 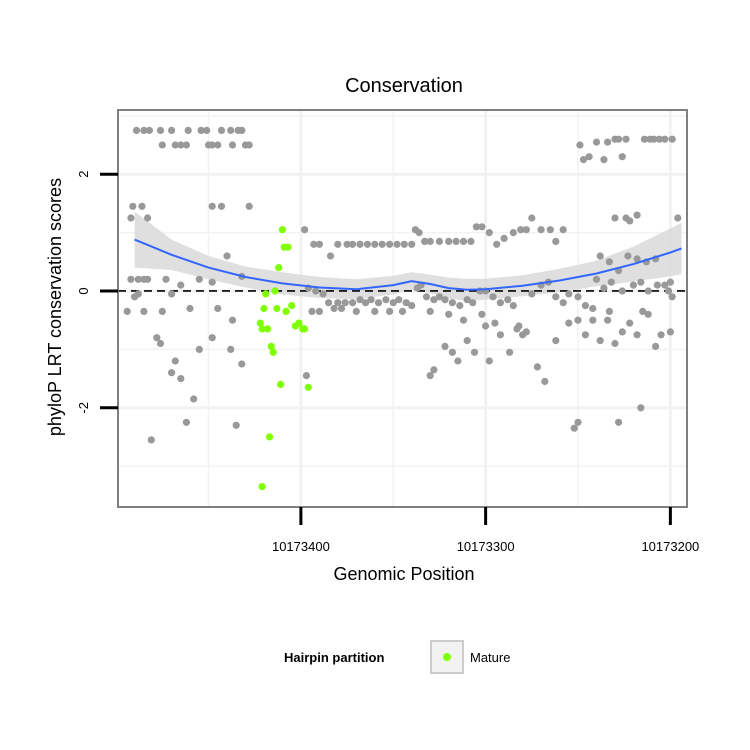 I want to click on y-axis: -2 0 2, so click(x=97, y=292).